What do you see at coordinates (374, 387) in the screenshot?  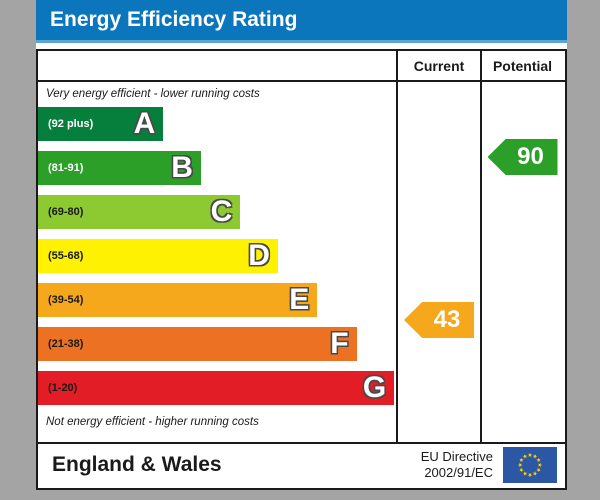 I see `band-letter: G` at bounding box center [374, 387].